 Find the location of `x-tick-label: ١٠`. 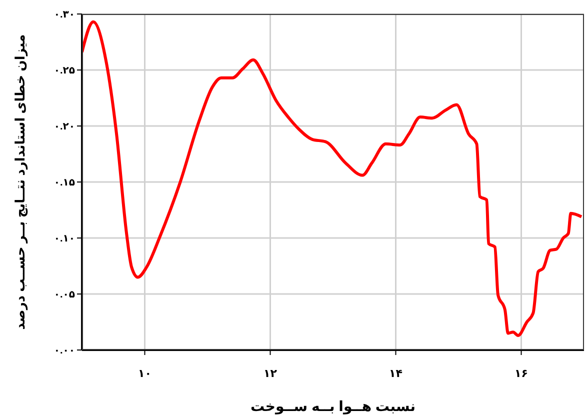

x-tick-label: ١٠ is located at coordinates (145, 374).